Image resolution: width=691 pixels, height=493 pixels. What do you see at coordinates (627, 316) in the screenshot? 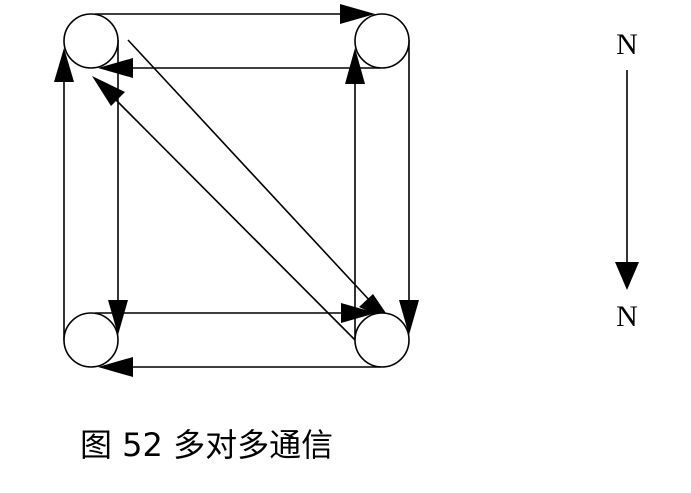
I see `legend-bottom-label: N` at bounding box center [627, 316].